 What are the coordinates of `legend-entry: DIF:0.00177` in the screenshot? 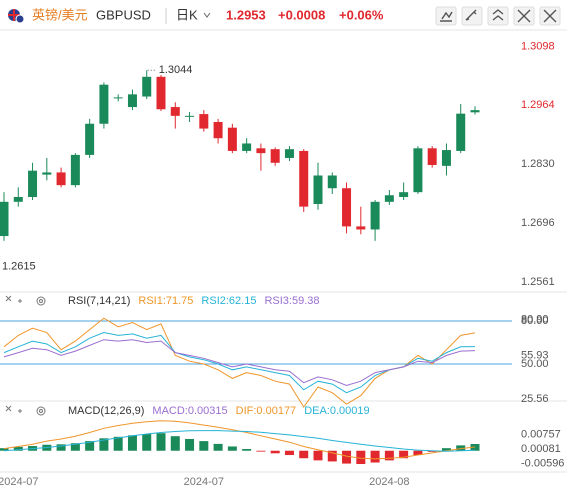 It's located at (266, 411).